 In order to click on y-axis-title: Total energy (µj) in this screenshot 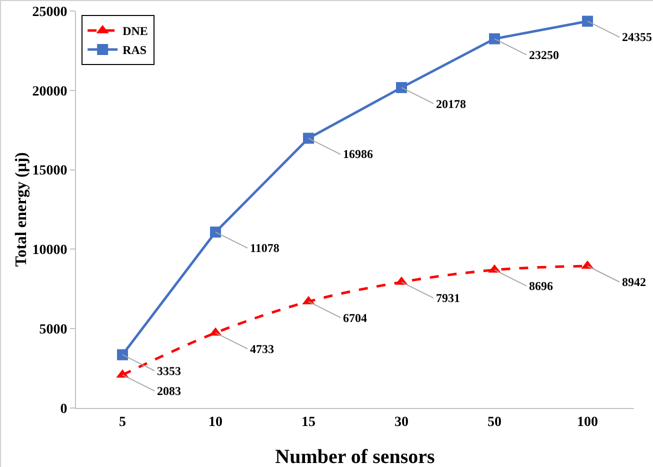, I will do `click(21, 209)`.